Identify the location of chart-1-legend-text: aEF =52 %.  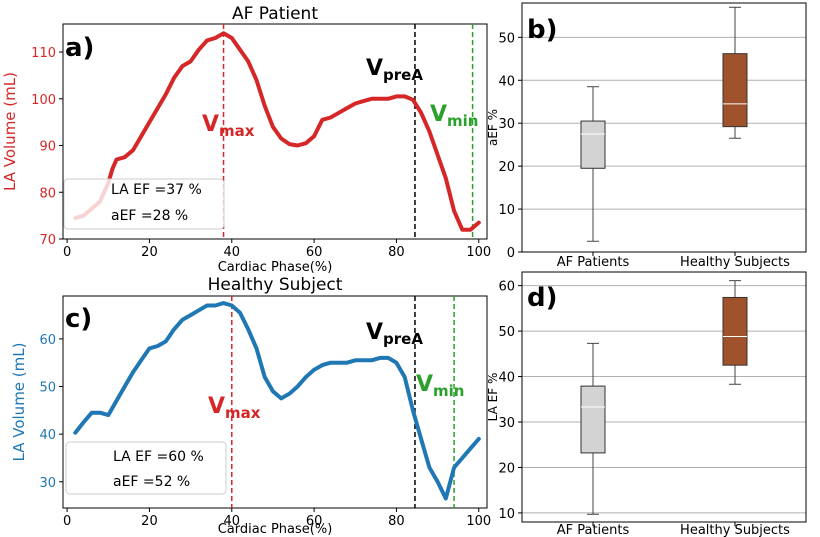
(151, 482).